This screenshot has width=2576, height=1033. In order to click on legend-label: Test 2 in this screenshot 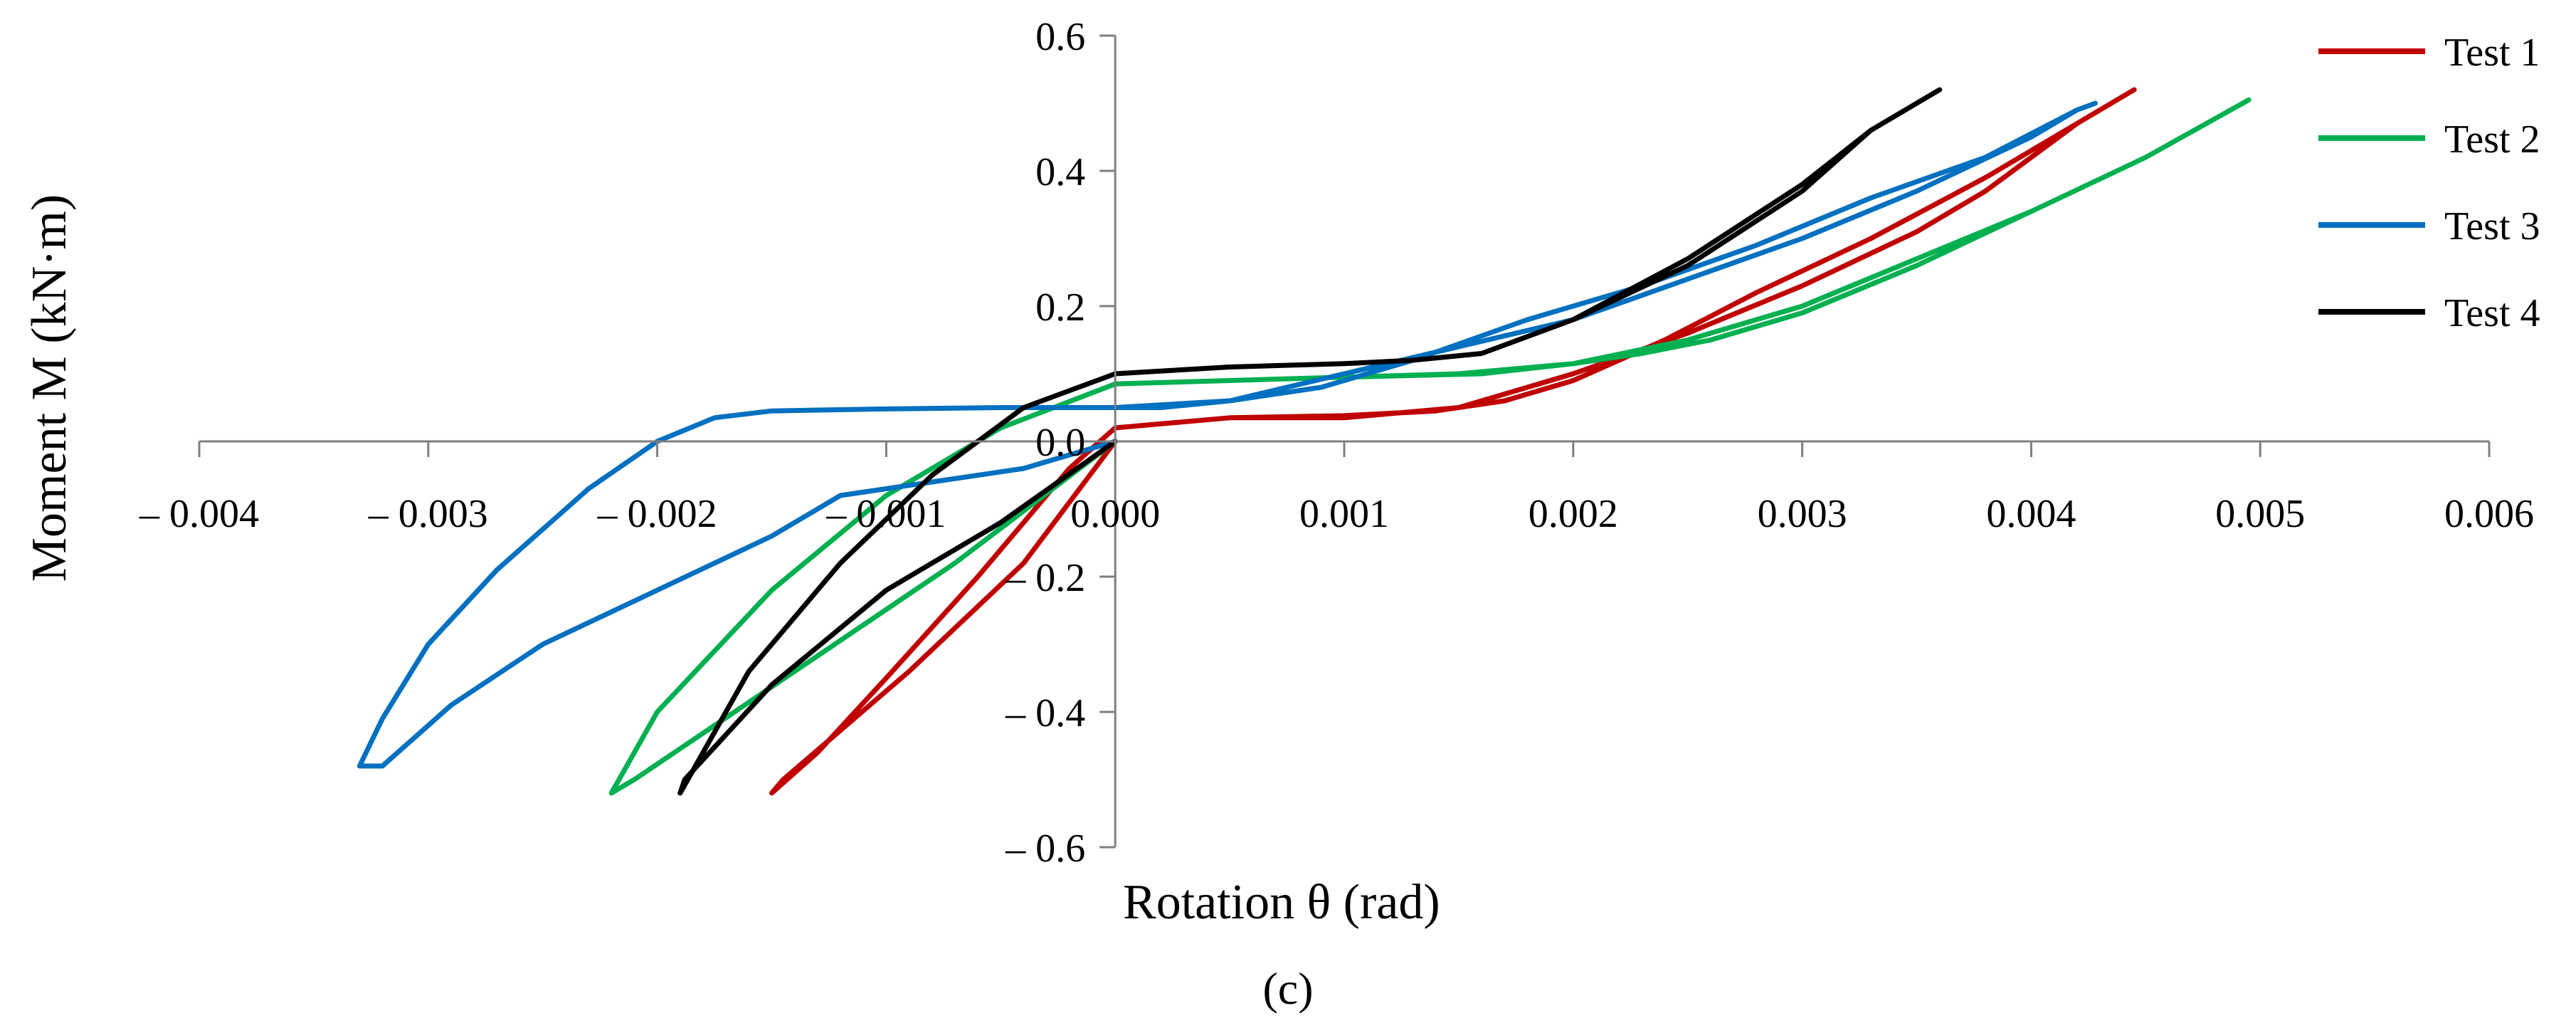, I will do `click(2492, 139)`.